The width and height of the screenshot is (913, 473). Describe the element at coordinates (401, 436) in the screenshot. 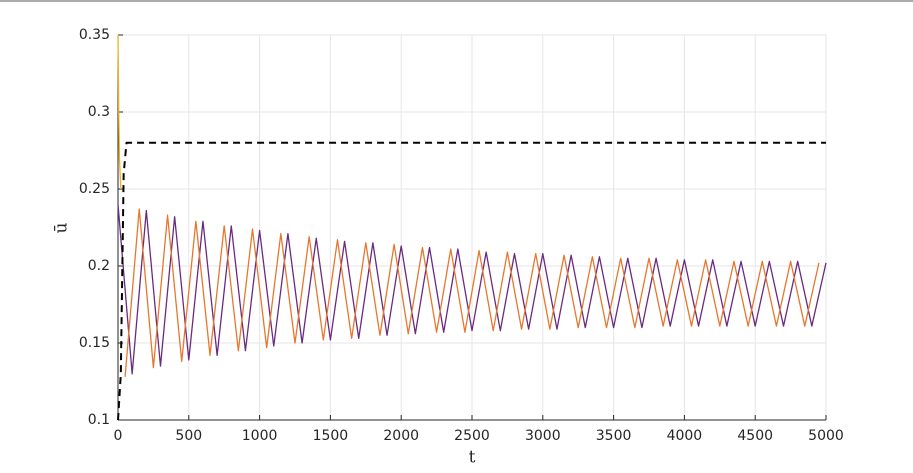

I see `x-tick-label: 2000` at that location.